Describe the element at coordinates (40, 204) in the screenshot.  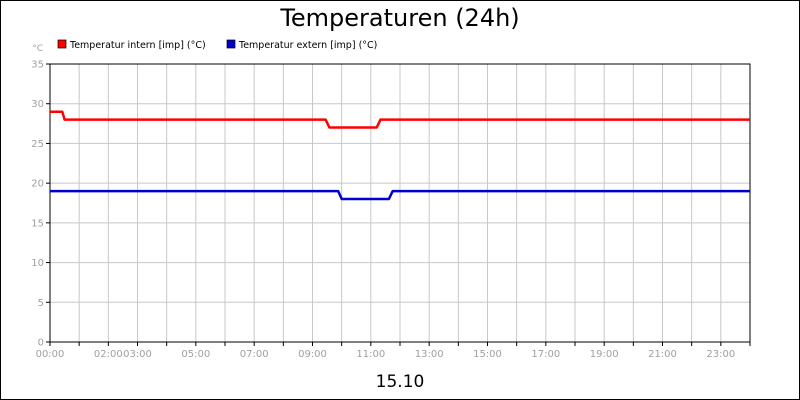
I see `y-axis: 0 5 10 15 20 25 30 35` at that location.